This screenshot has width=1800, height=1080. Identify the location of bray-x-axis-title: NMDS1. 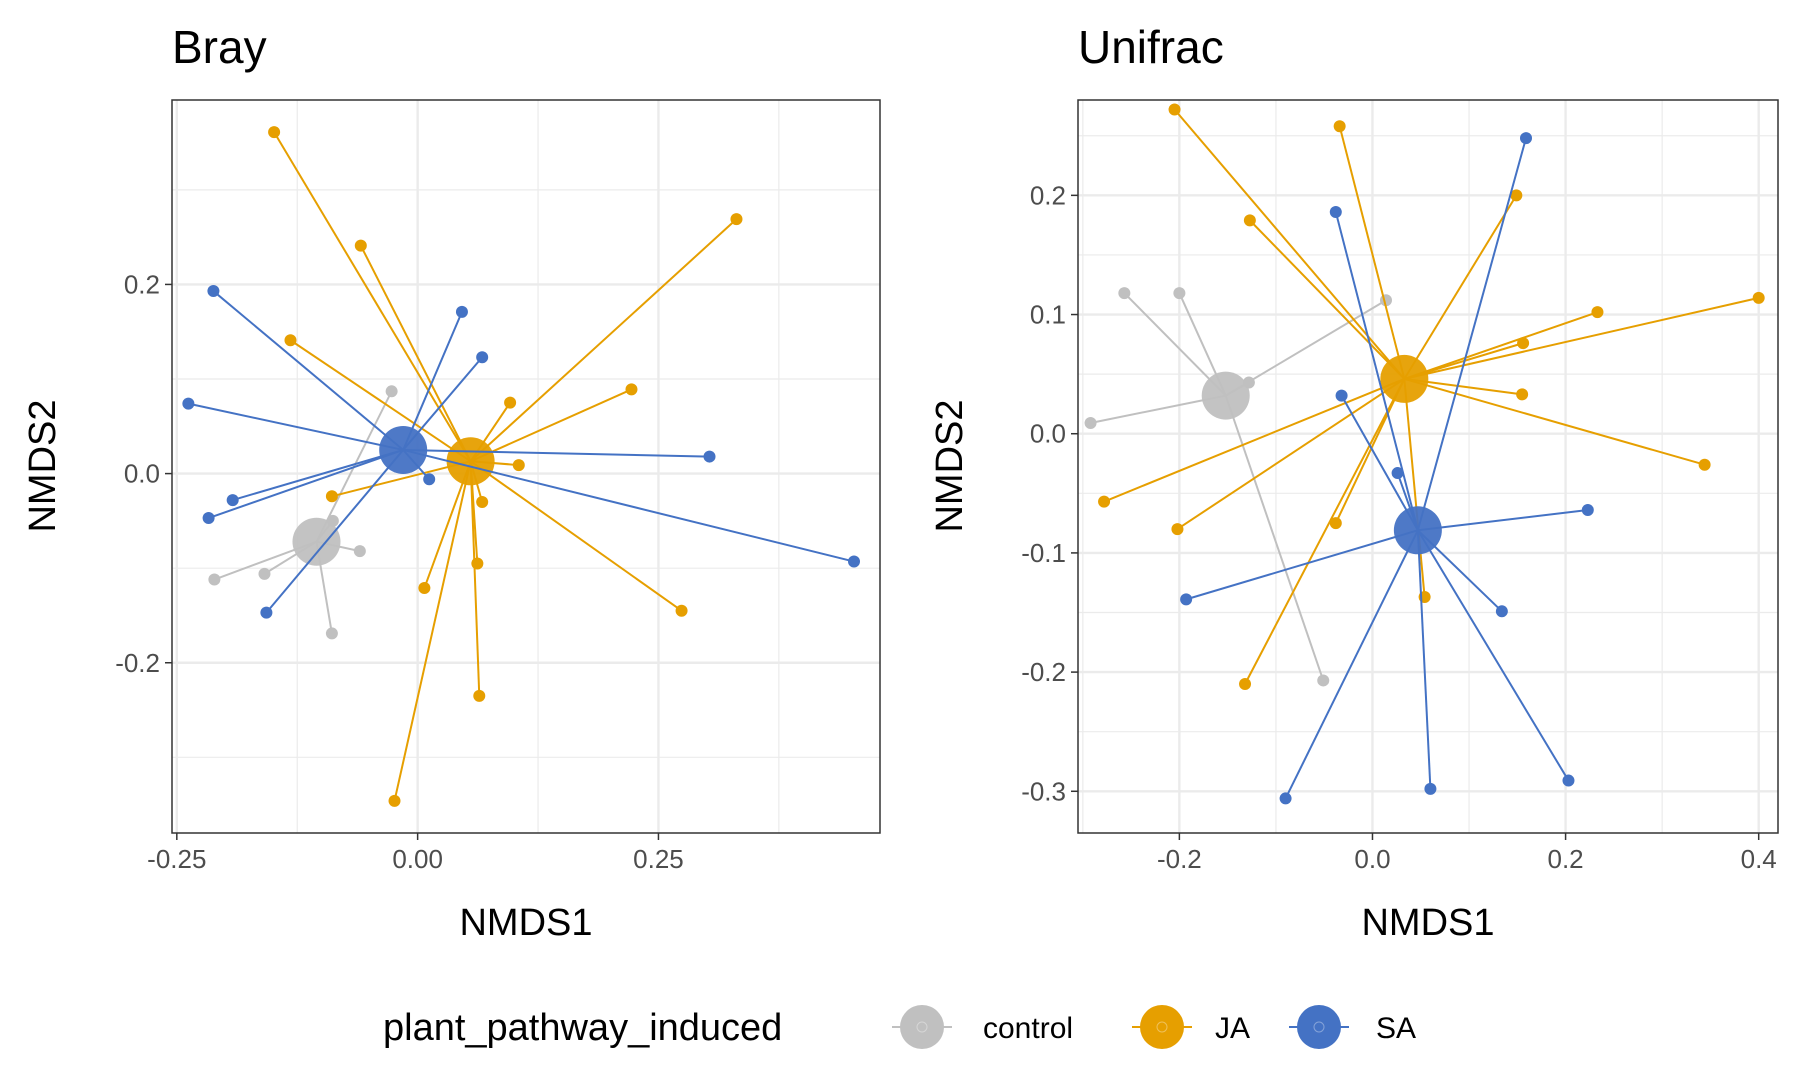
(525, 923).